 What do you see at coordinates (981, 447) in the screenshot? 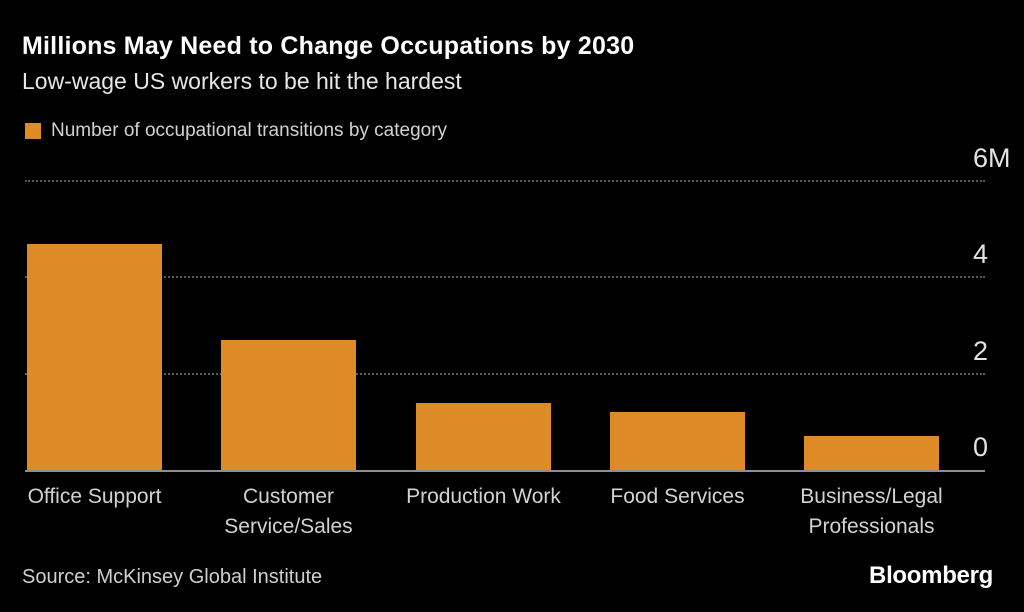
I see `y-axis-tick-label-0: 0` at bounding box center [981, 447].